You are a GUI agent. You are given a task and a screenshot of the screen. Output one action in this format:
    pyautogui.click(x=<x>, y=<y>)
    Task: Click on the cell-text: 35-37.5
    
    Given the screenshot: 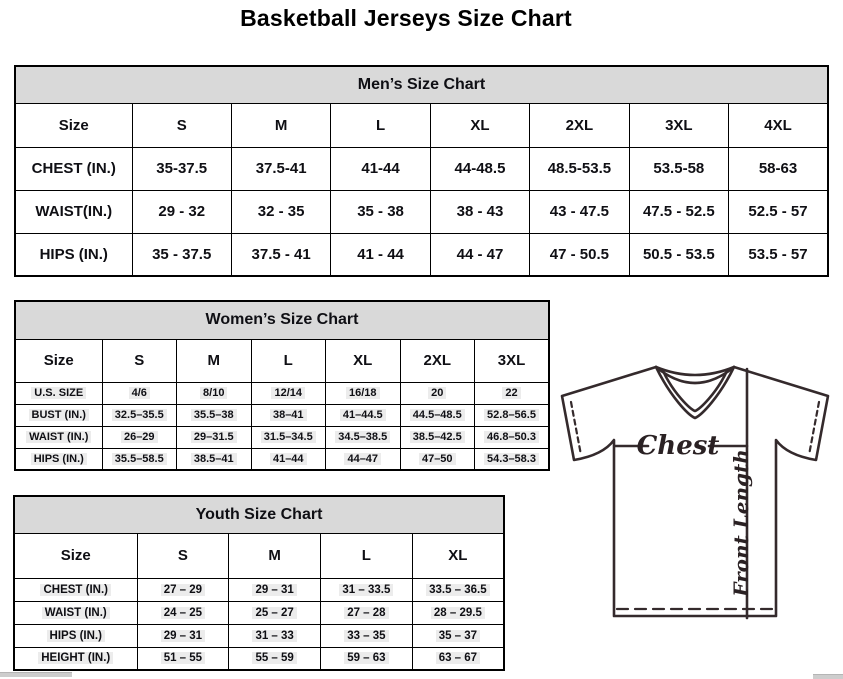 What is the action you would take?
    pyautogui.click(x=182, y=168)
    